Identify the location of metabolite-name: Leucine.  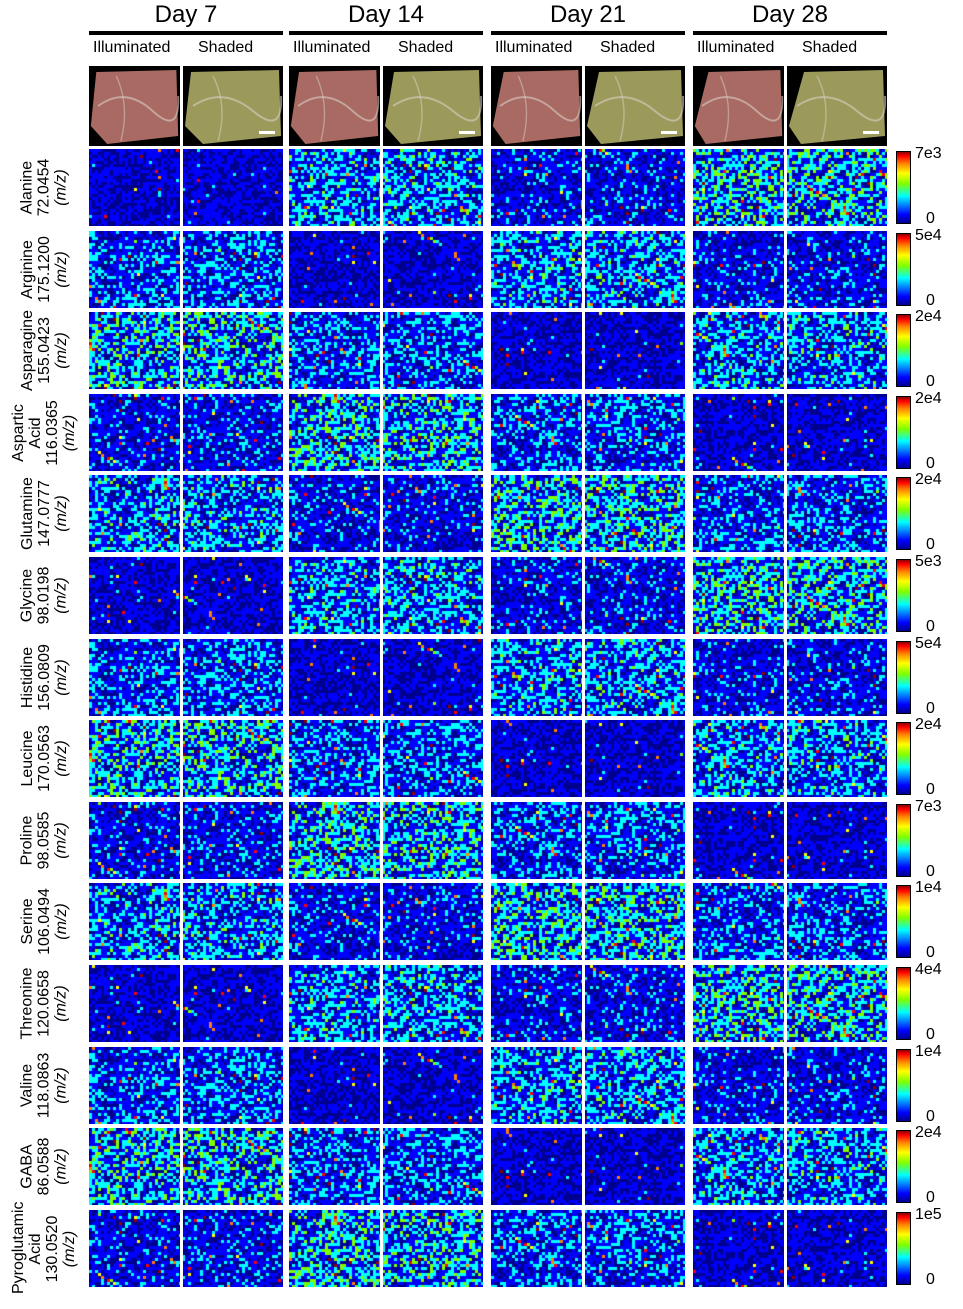
(27, 758).